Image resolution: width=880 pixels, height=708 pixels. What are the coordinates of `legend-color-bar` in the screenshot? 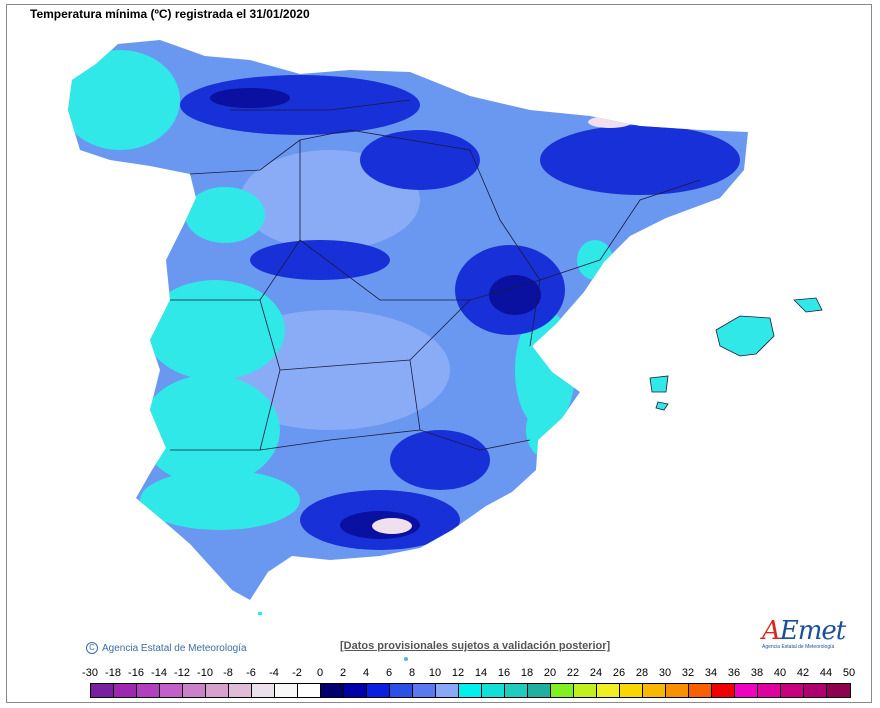 It's located at (470, 690).